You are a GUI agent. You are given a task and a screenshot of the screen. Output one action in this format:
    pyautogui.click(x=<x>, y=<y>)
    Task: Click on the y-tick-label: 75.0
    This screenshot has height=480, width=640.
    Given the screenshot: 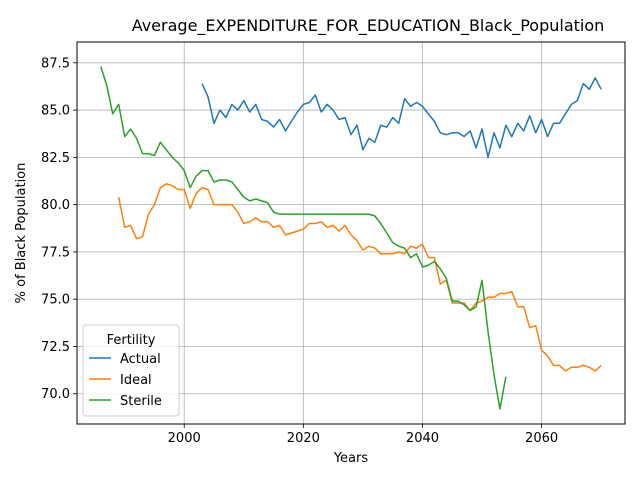 What is the action you would take?
    pyautogui.click(x=55, y=300)
    